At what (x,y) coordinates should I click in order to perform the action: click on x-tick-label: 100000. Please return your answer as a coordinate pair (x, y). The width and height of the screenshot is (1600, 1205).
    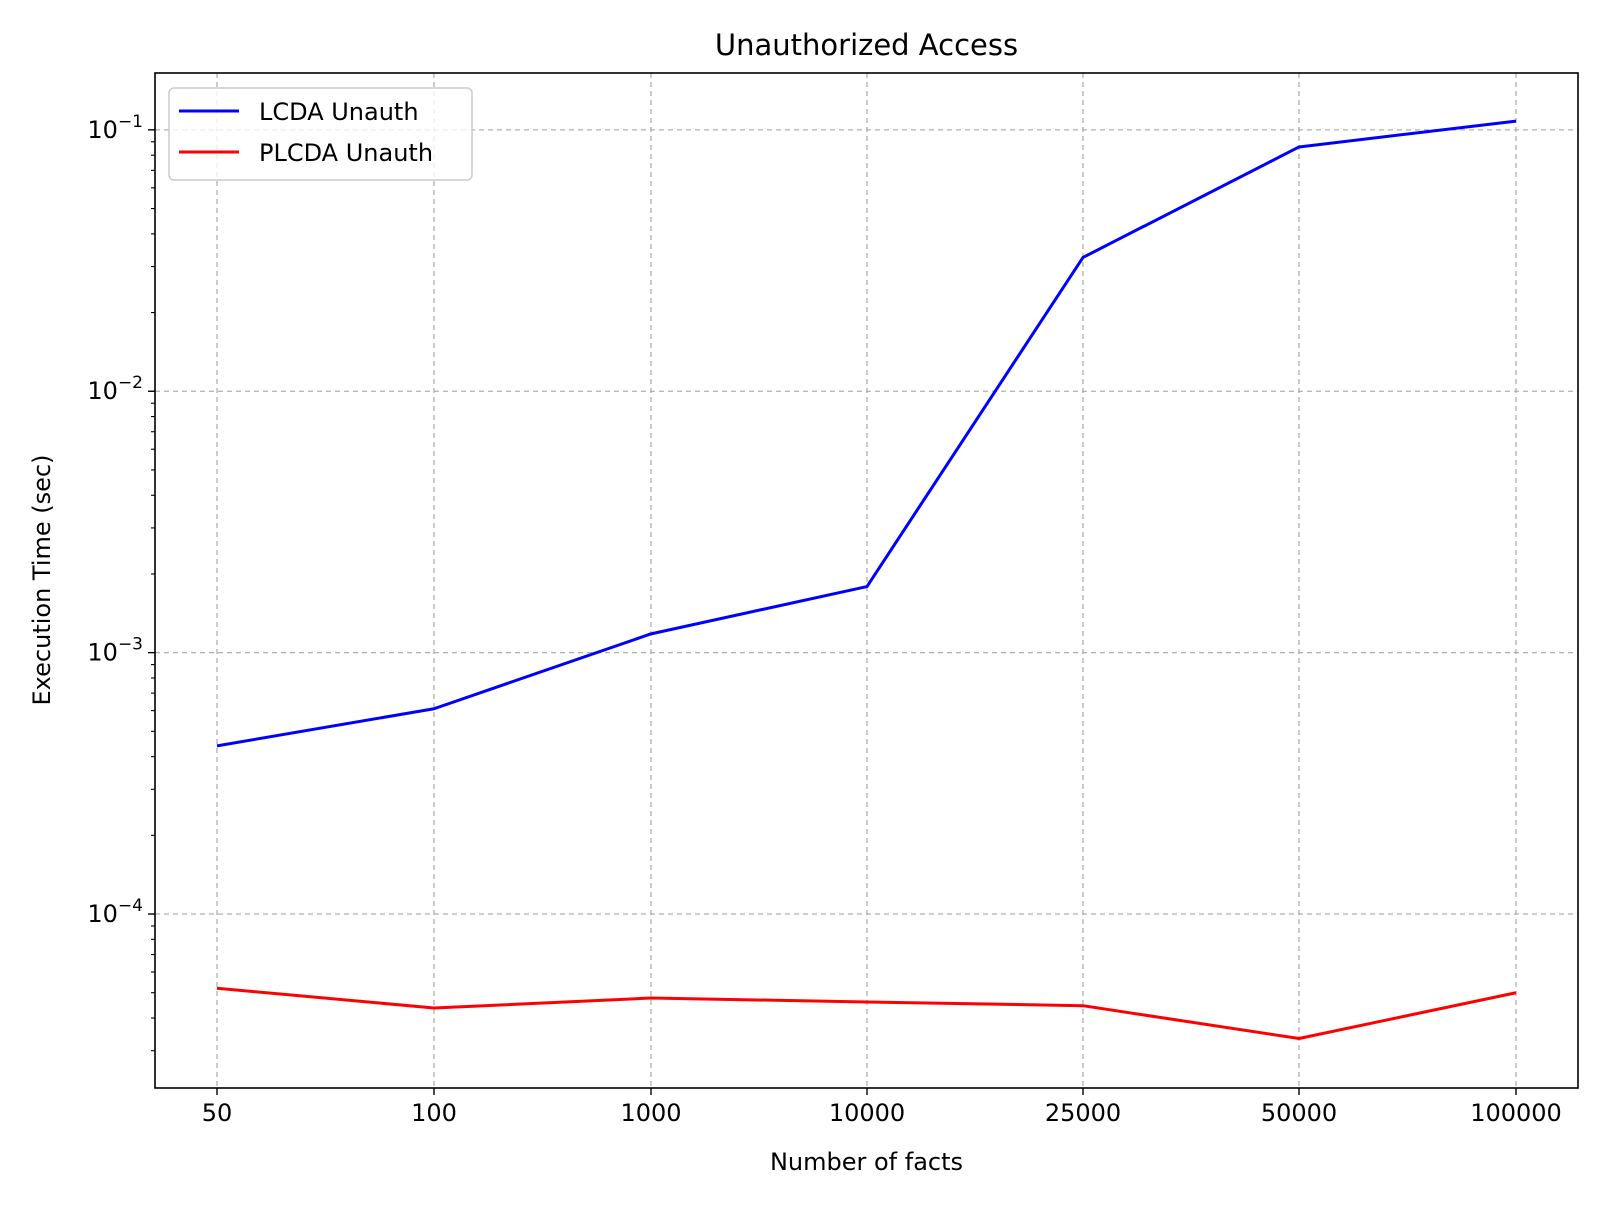
    Looking at the image, I should click on (1516, 1113).